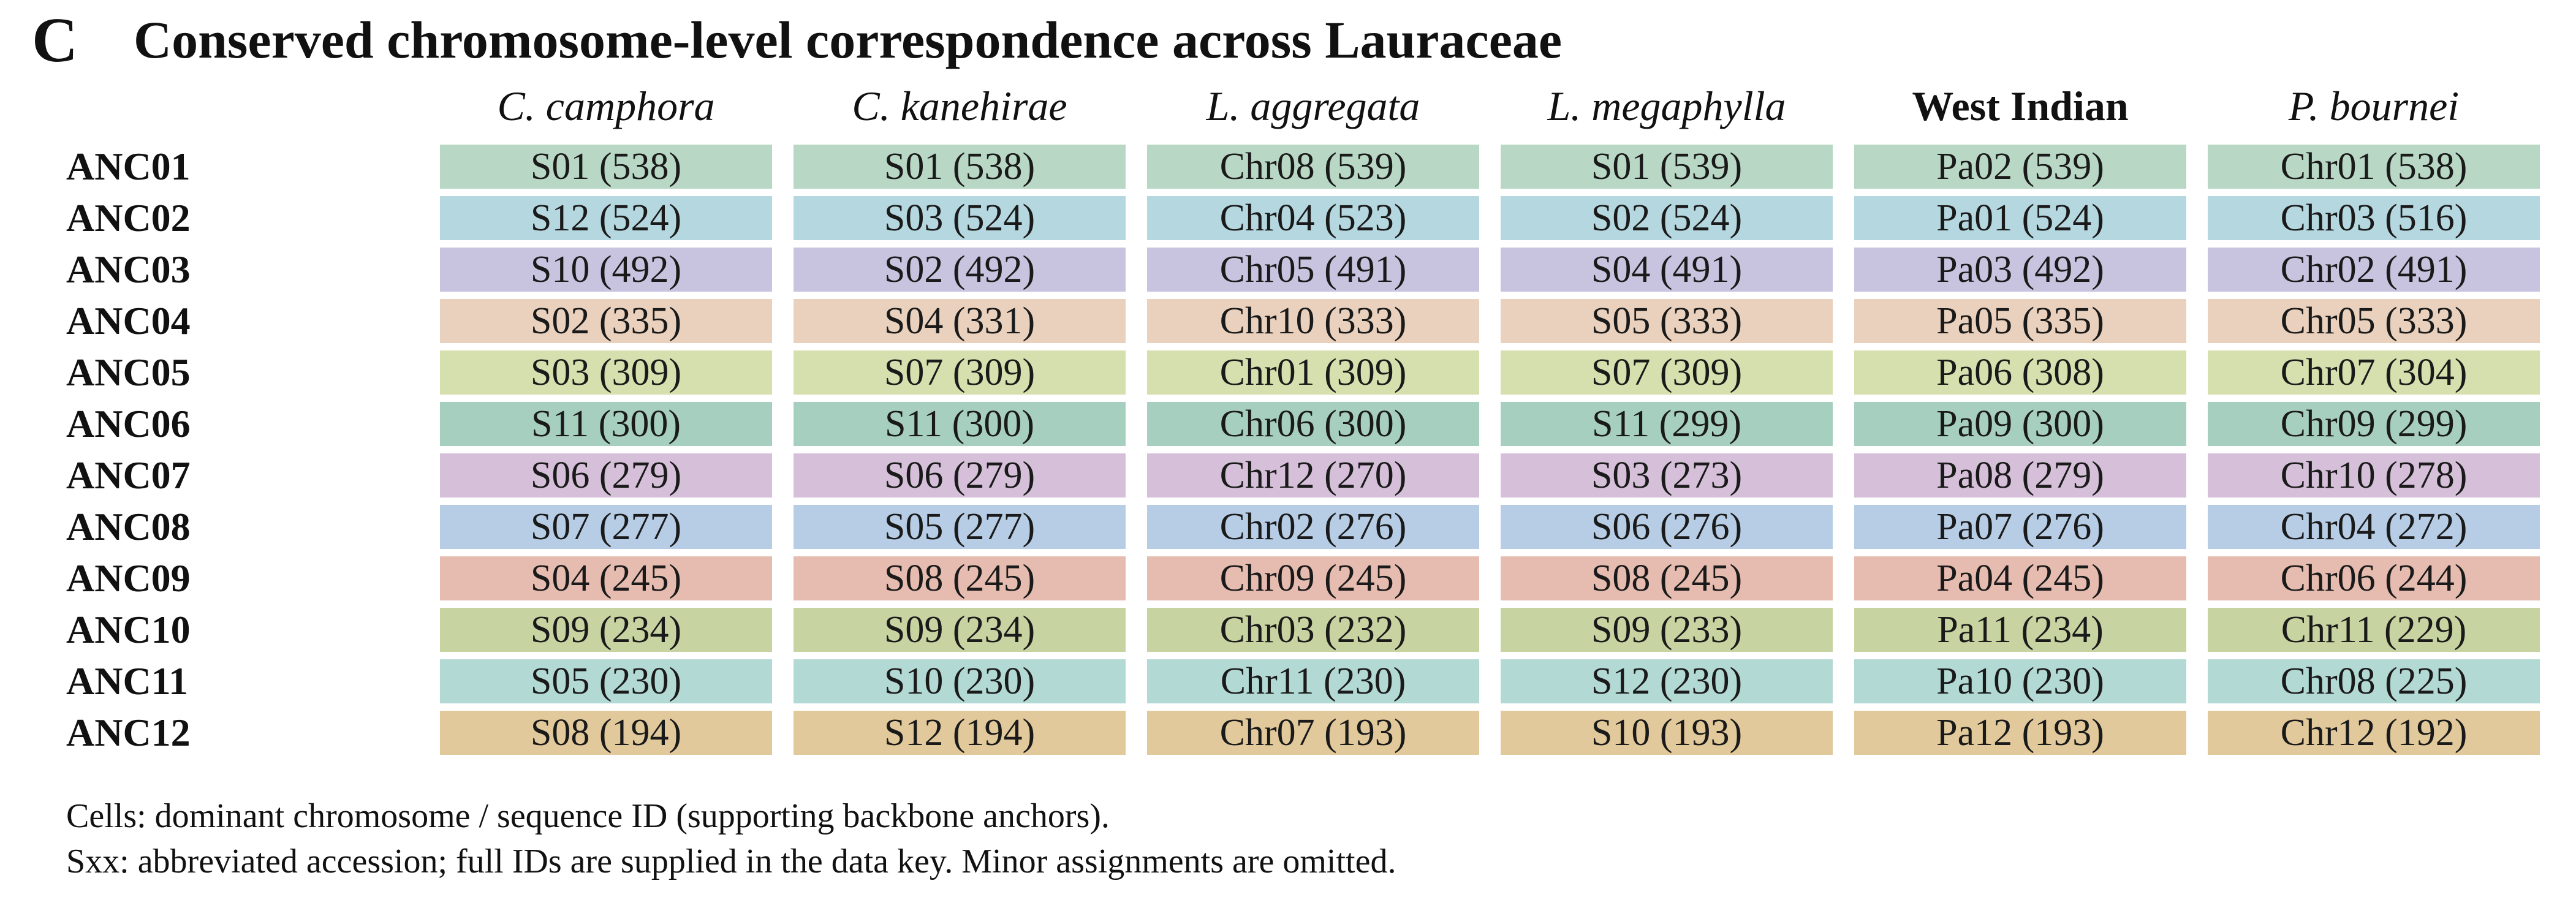 The height and width of the screenshot is (897, 2576). I want to click on column-header: P. bournei, so click(2374, 106).